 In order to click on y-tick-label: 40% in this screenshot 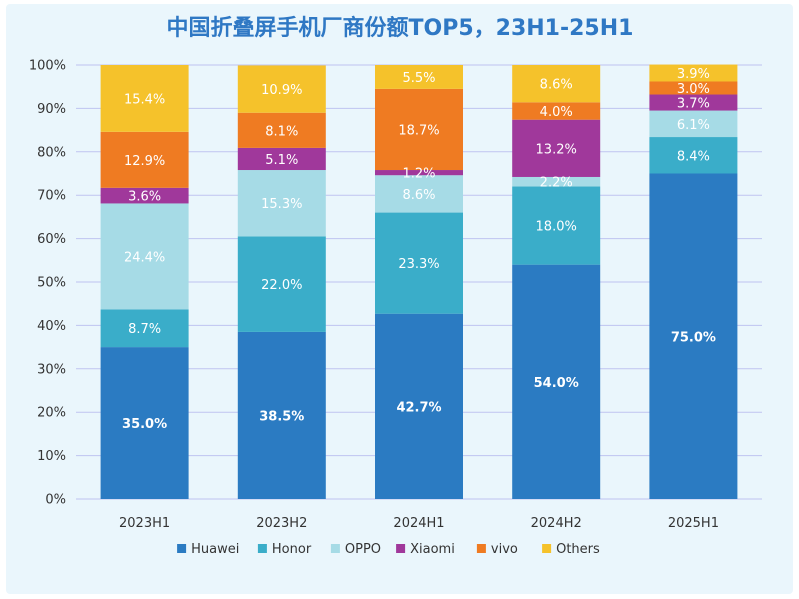, I will do `click(51, 326)`.